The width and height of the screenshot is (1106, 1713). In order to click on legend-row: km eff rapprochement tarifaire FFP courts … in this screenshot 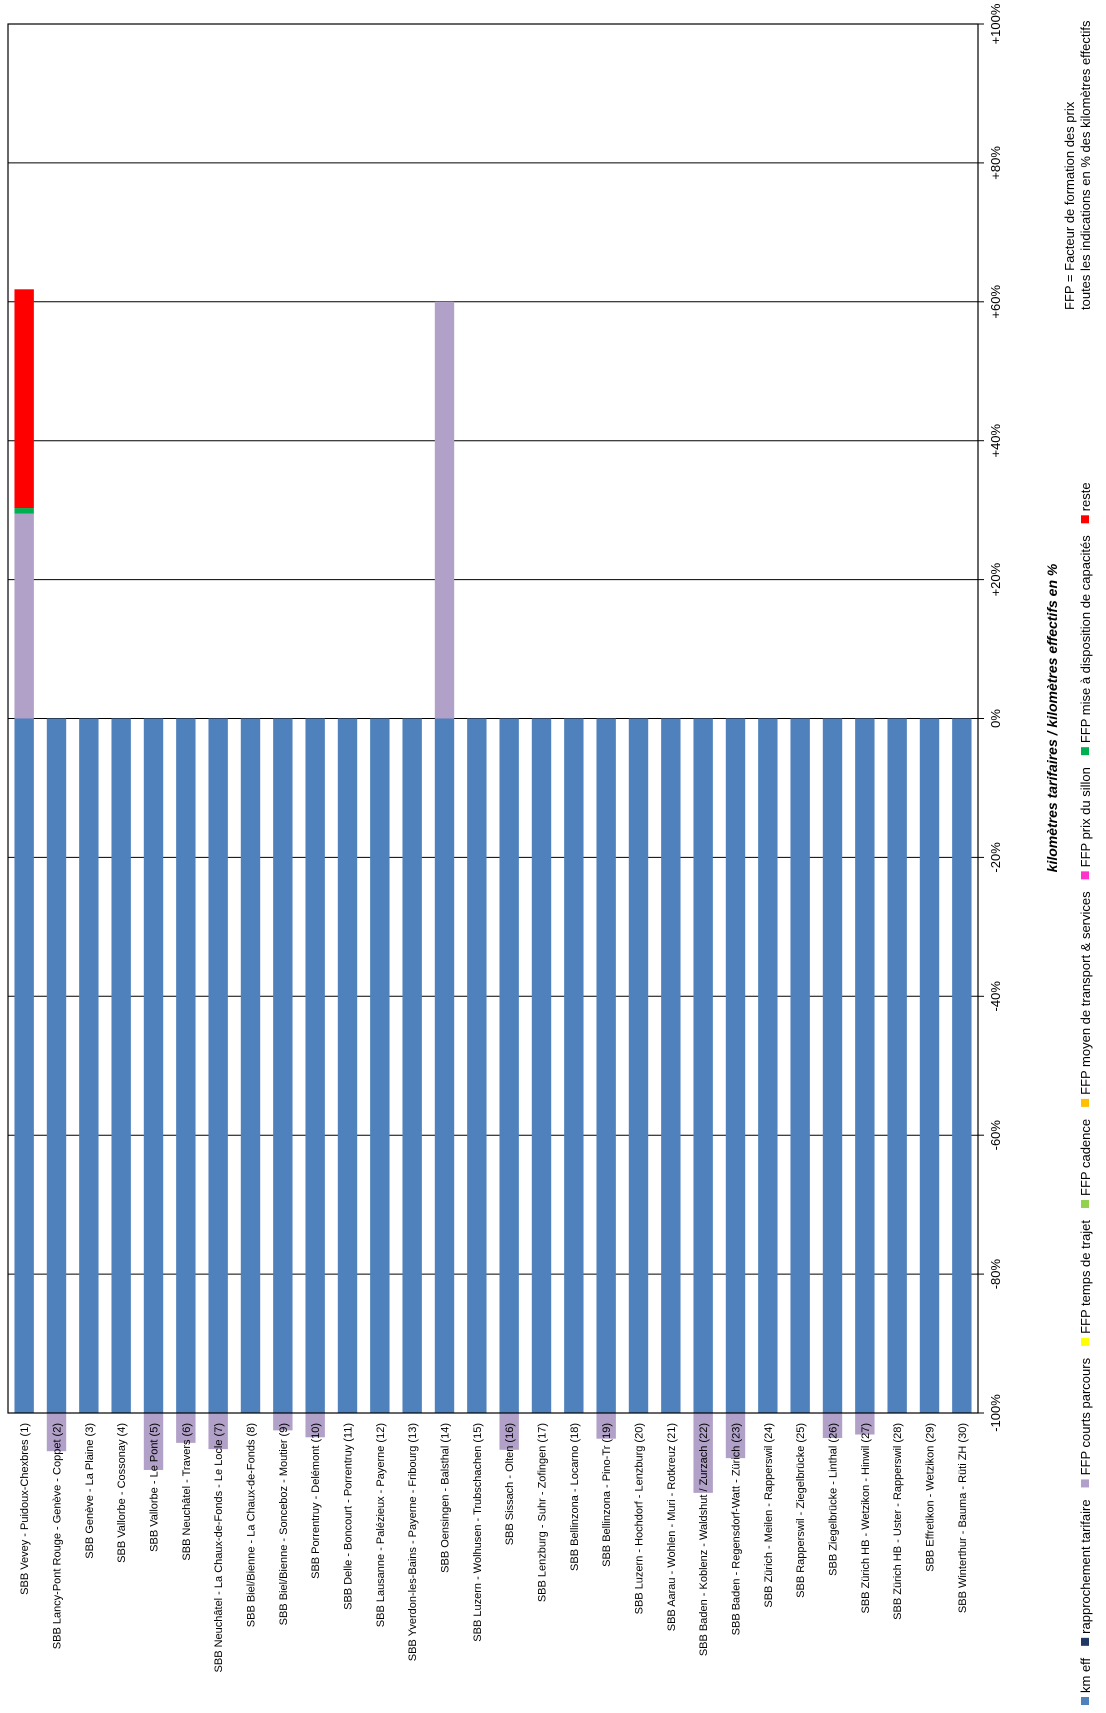, I will do `click(1085, 1093)`.